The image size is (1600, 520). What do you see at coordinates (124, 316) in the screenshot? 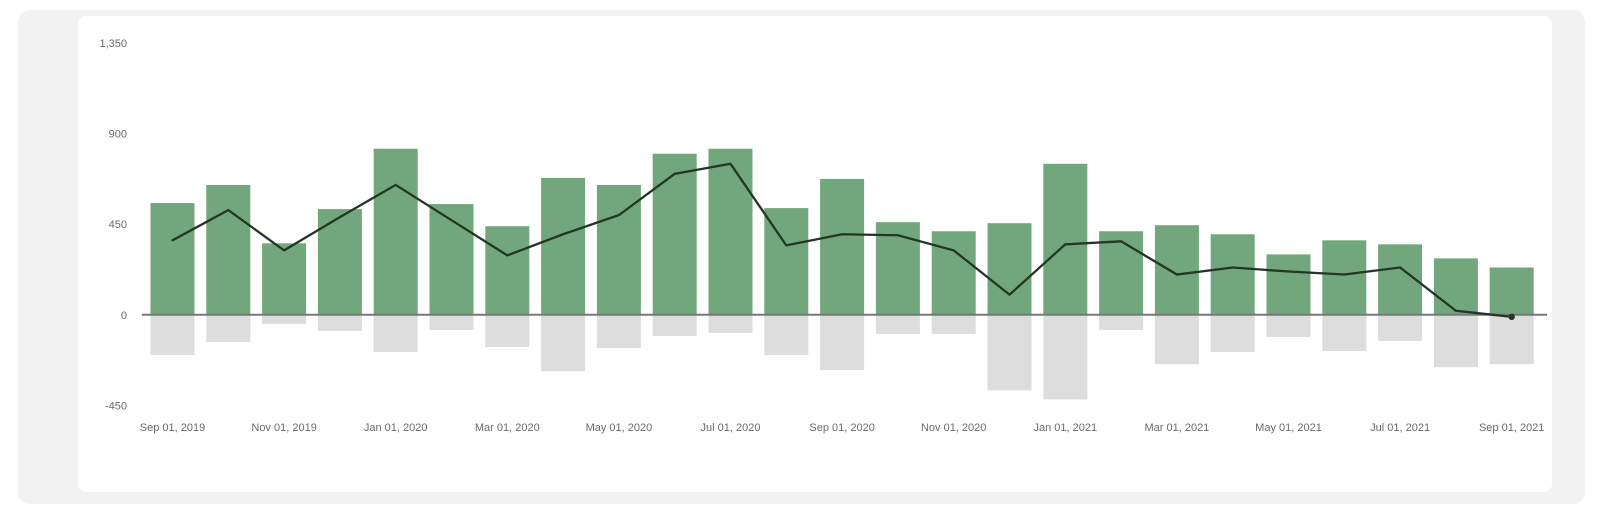
I see `y-tick-label: 0` at bounding box center [124, 316].